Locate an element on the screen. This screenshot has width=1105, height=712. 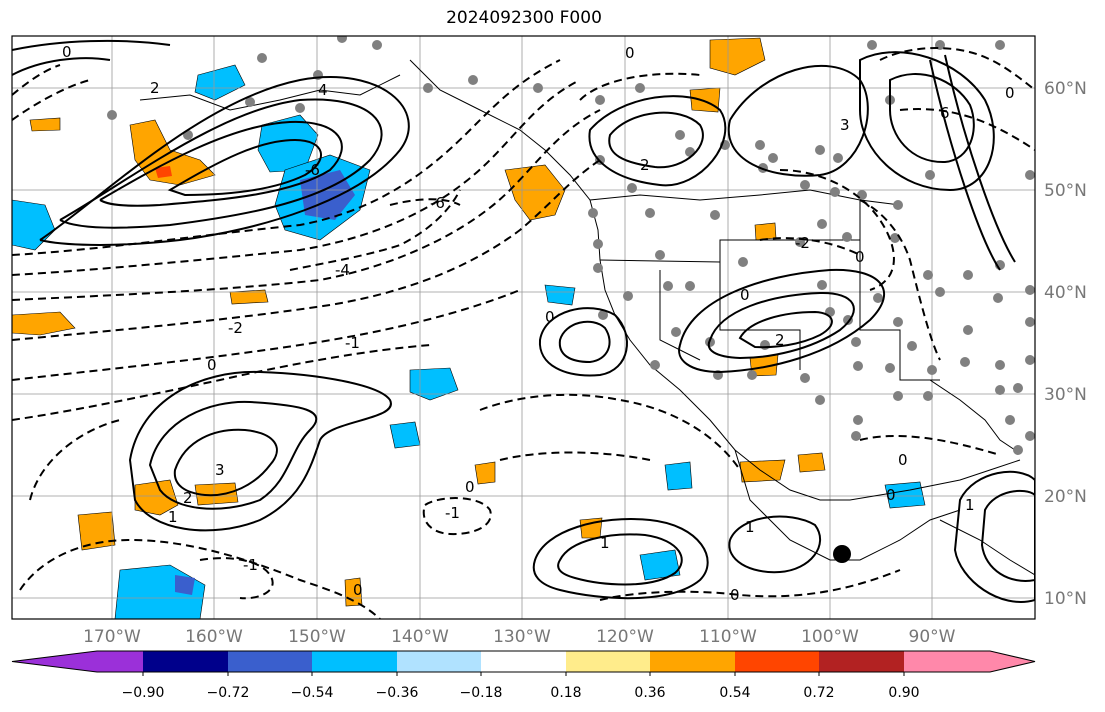
lon-label: 170°W is located at coordinates (112, 637).